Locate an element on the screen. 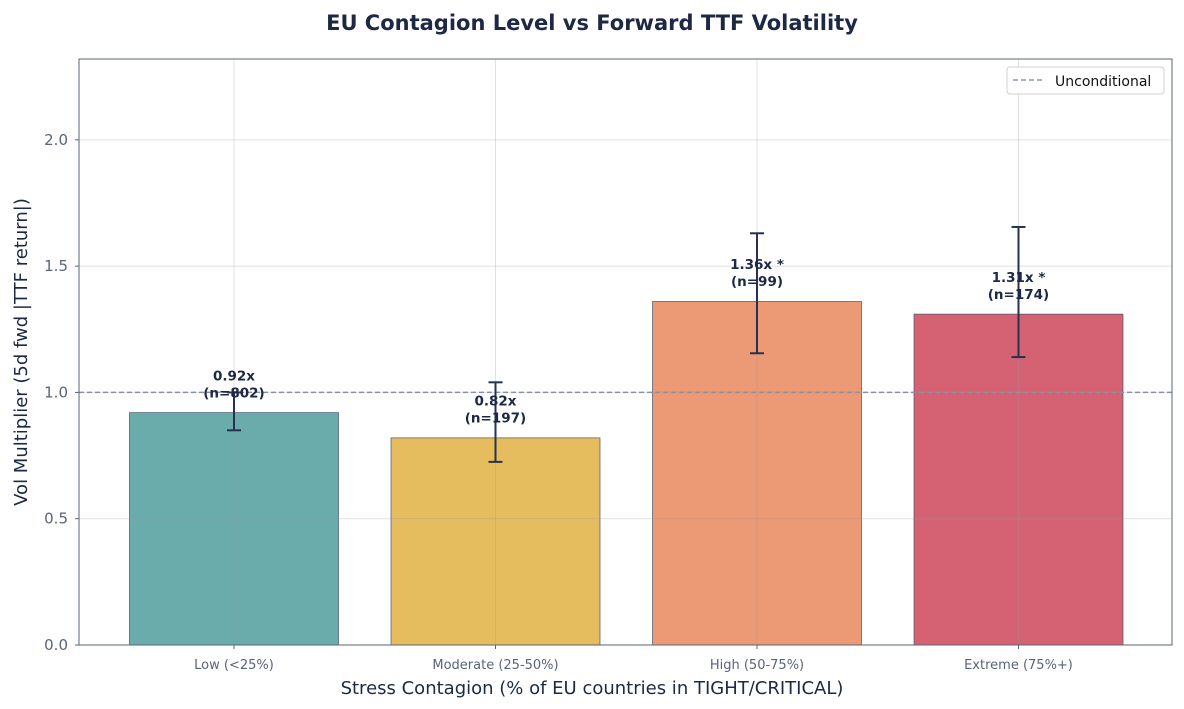  bar-value-label: 1.31x * is located at coordinates (1019, 278).